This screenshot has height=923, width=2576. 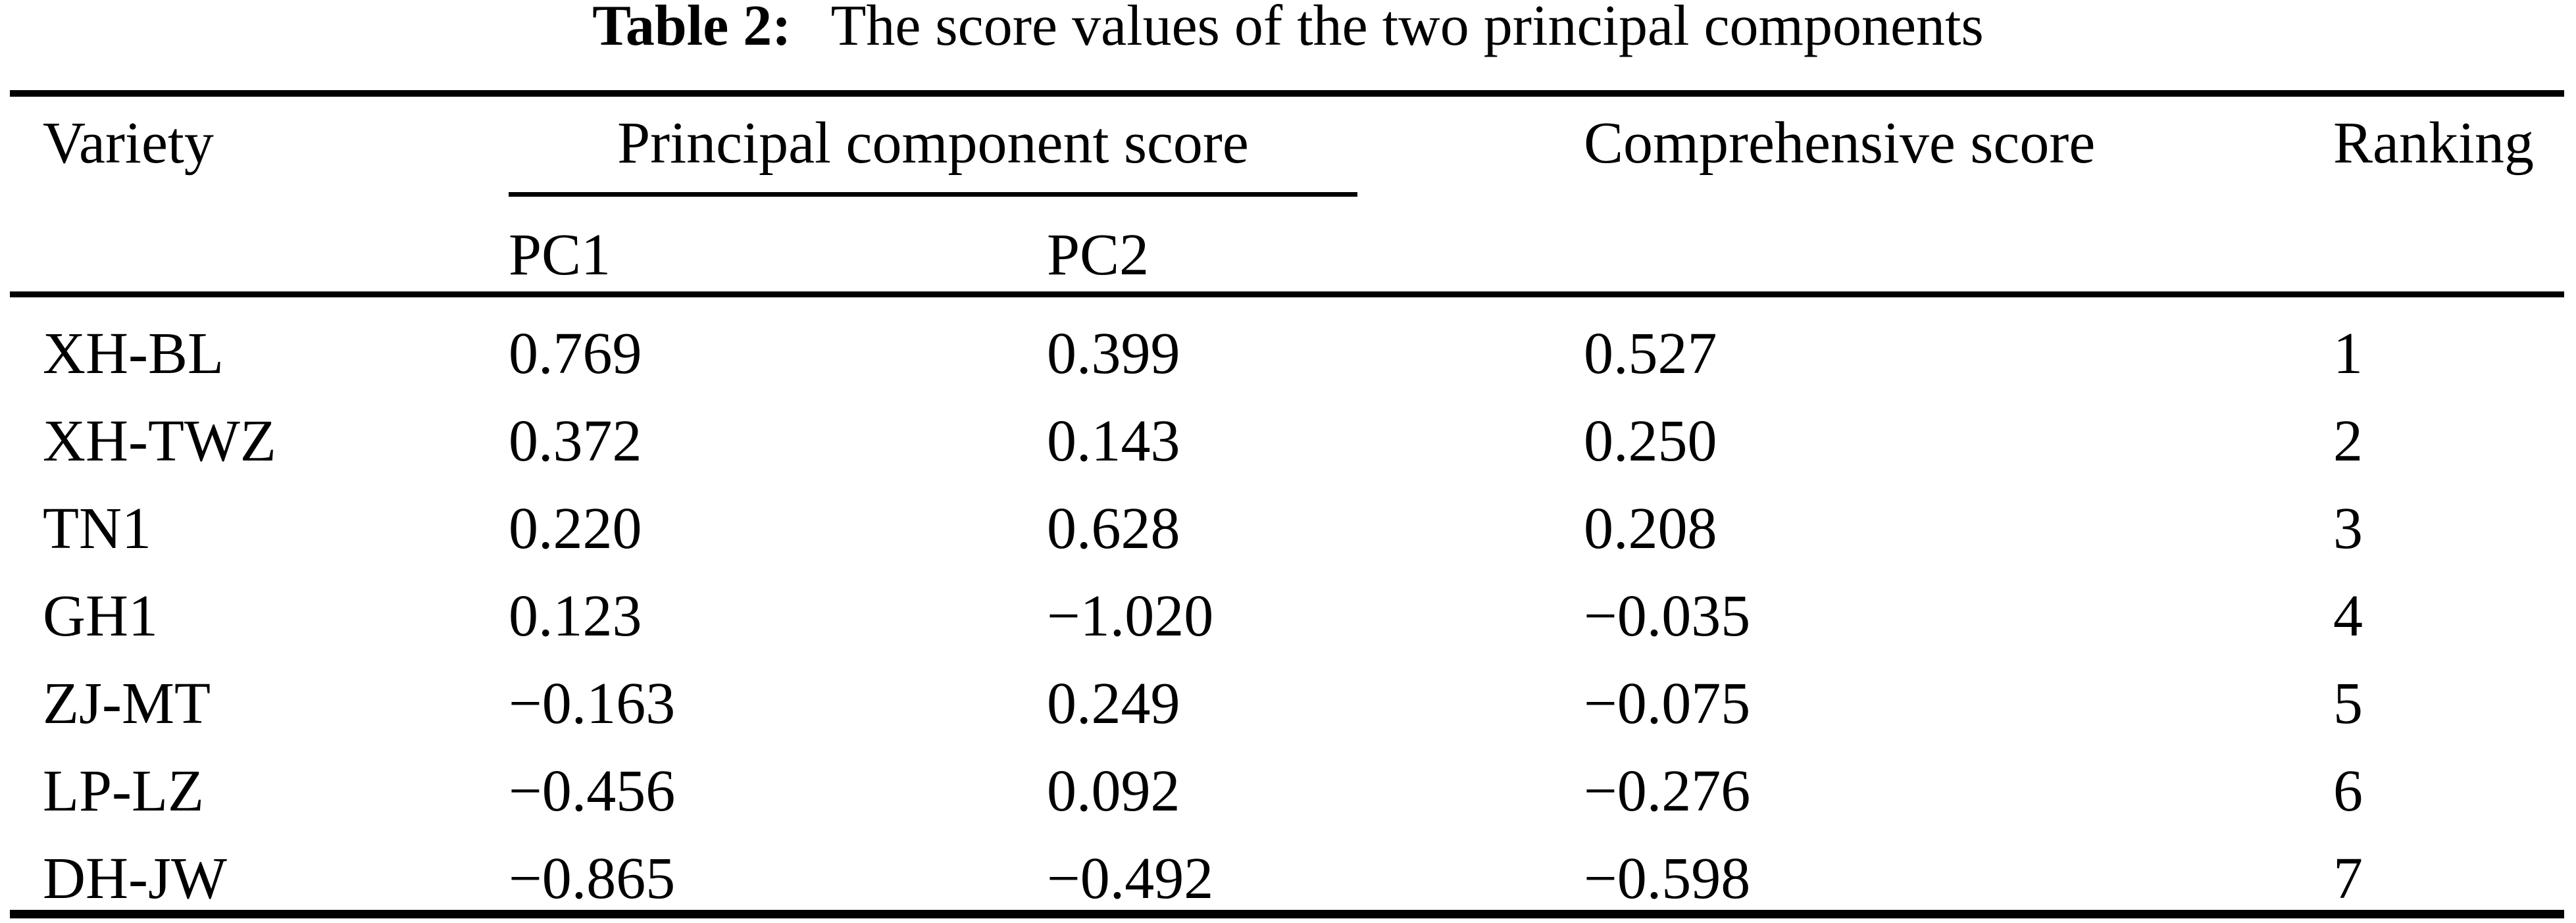 What do you see at coordinates (592, 792) in the screenshot?
I see `pc1-value: −0.456` at bounding box center [592, 792].